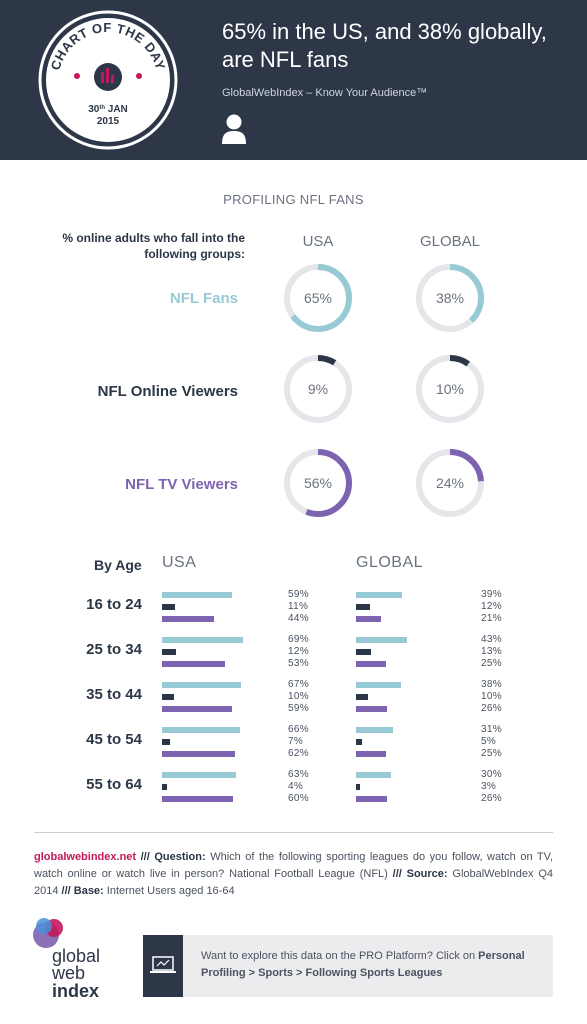  Describe the element at coordinates (114, 604) in the screenshot. I see `age-label-1: 16 to 24` at that location.